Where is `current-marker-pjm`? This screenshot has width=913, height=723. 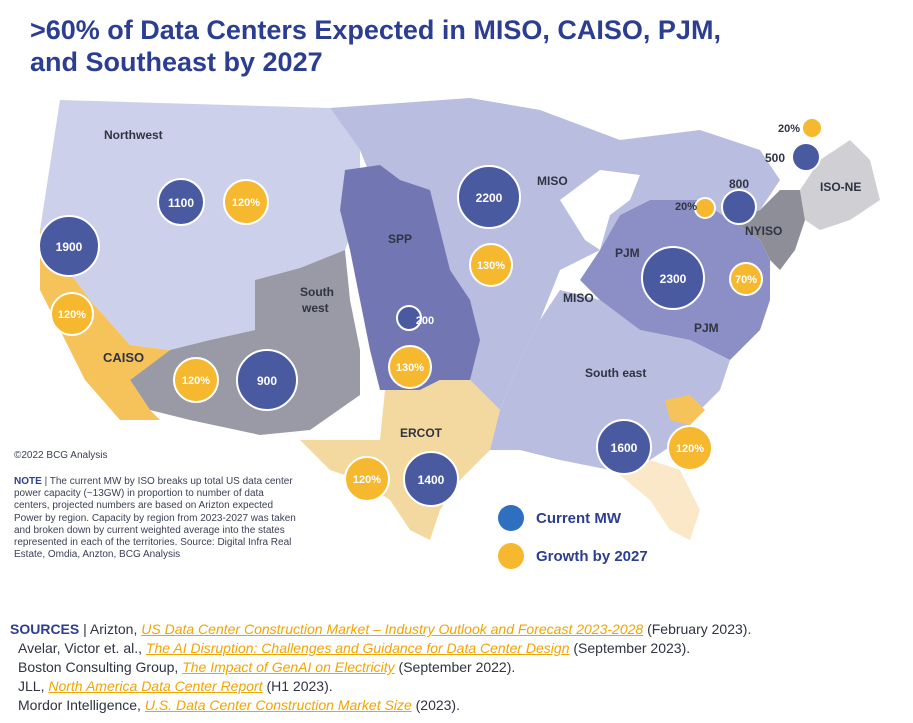
current-marker-pjm is located at coordinates (673, 278).